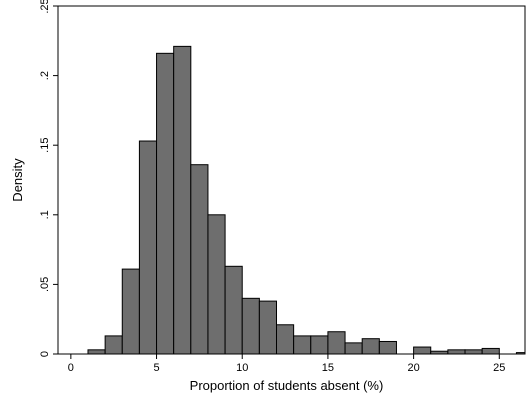 This screenshot has width=528, height=405. I want to click on x-tick-label: 20, so click(413, 368).